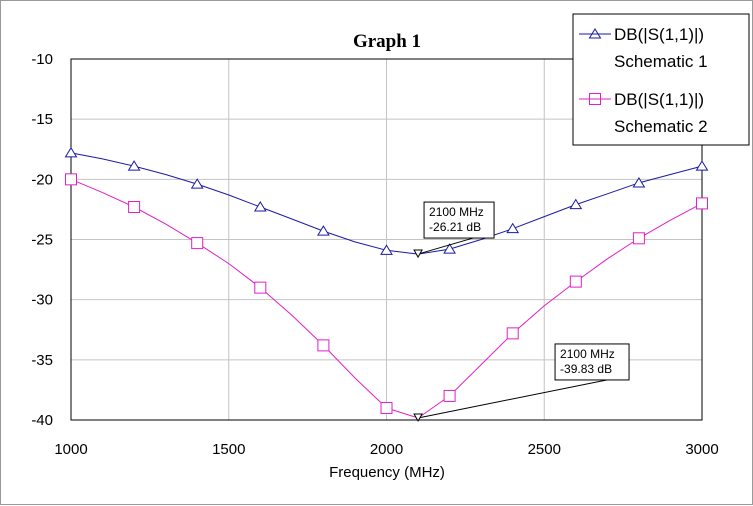 The image size is (753, 506). I want to click on legend-series-2-name: DB(|S(1,1)|), so click(659, 99).